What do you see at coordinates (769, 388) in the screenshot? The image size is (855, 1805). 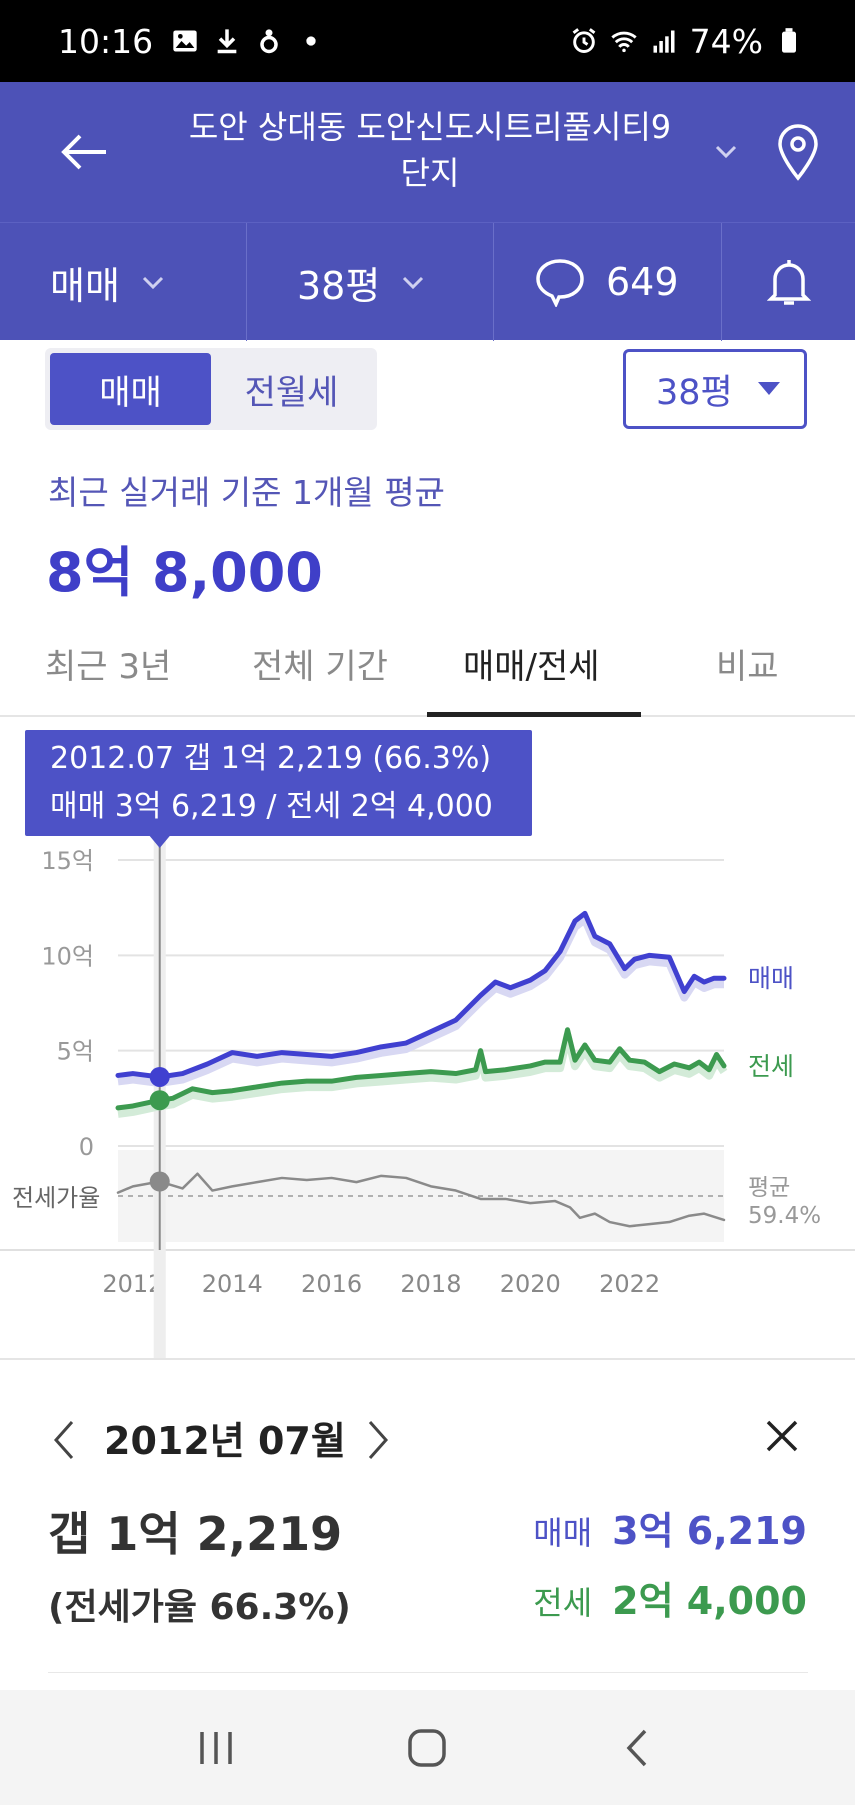 I see `caret-down-icon` at bounding box center [769, 388].